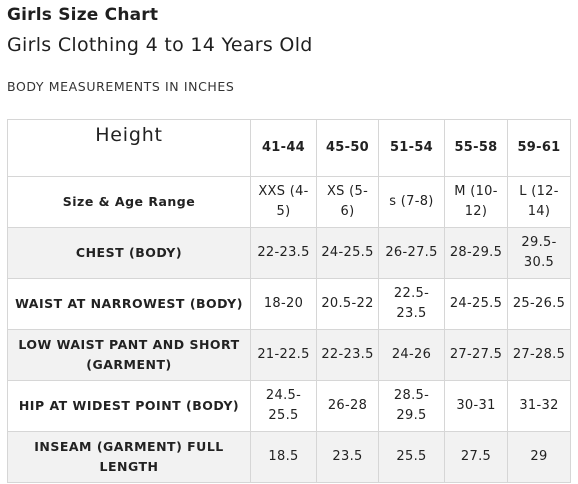 The width and height of the screenshot is (578, 484). I want to click on row-label: WAIST AT NARROWEST (BODY), so click(129, 304).